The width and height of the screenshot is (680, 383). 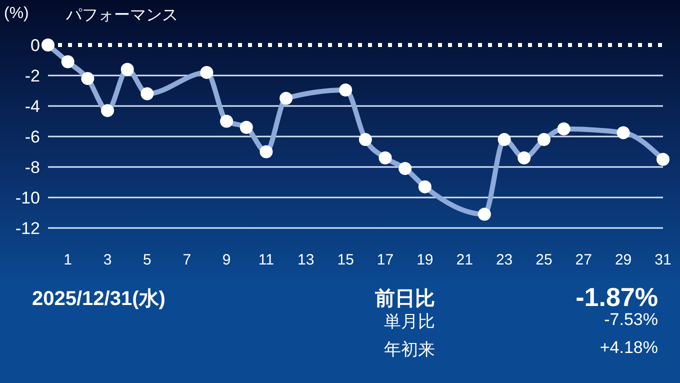 I want to click on x-tick-label: 23, so click(x=504, y=260).